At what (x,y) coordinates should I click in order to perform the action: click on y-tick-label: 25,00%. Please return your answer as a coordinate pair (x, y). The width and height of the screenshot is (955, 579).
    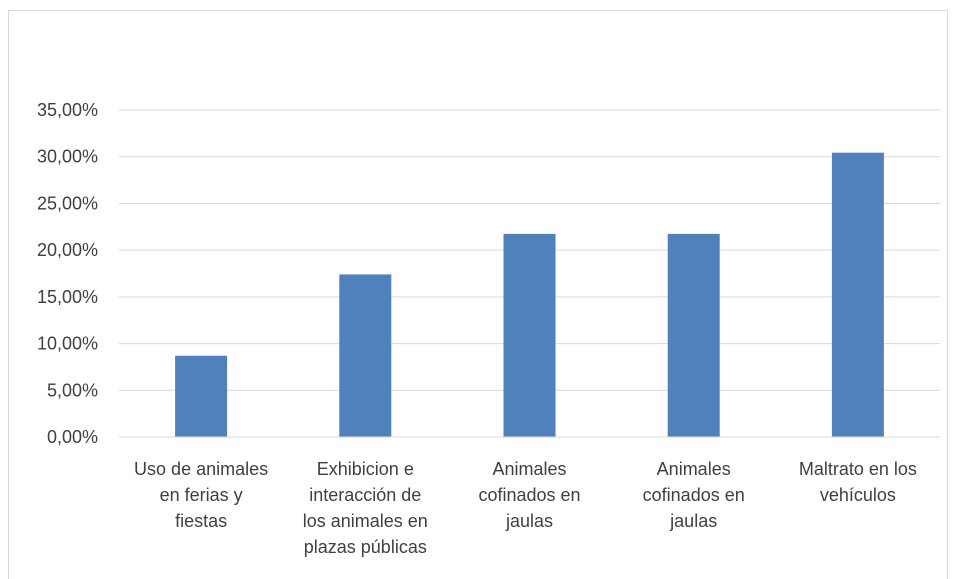
    Looking at the image, I should click on (67, 203).